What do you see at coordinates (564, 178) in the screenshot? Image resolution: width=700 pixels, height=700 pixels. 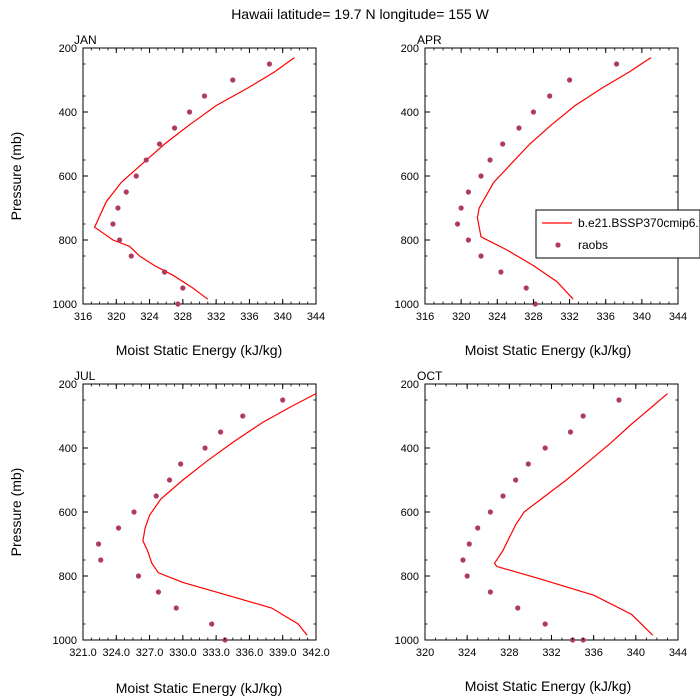 I see `model-series-line-apr` at bounding box center [564, 178].